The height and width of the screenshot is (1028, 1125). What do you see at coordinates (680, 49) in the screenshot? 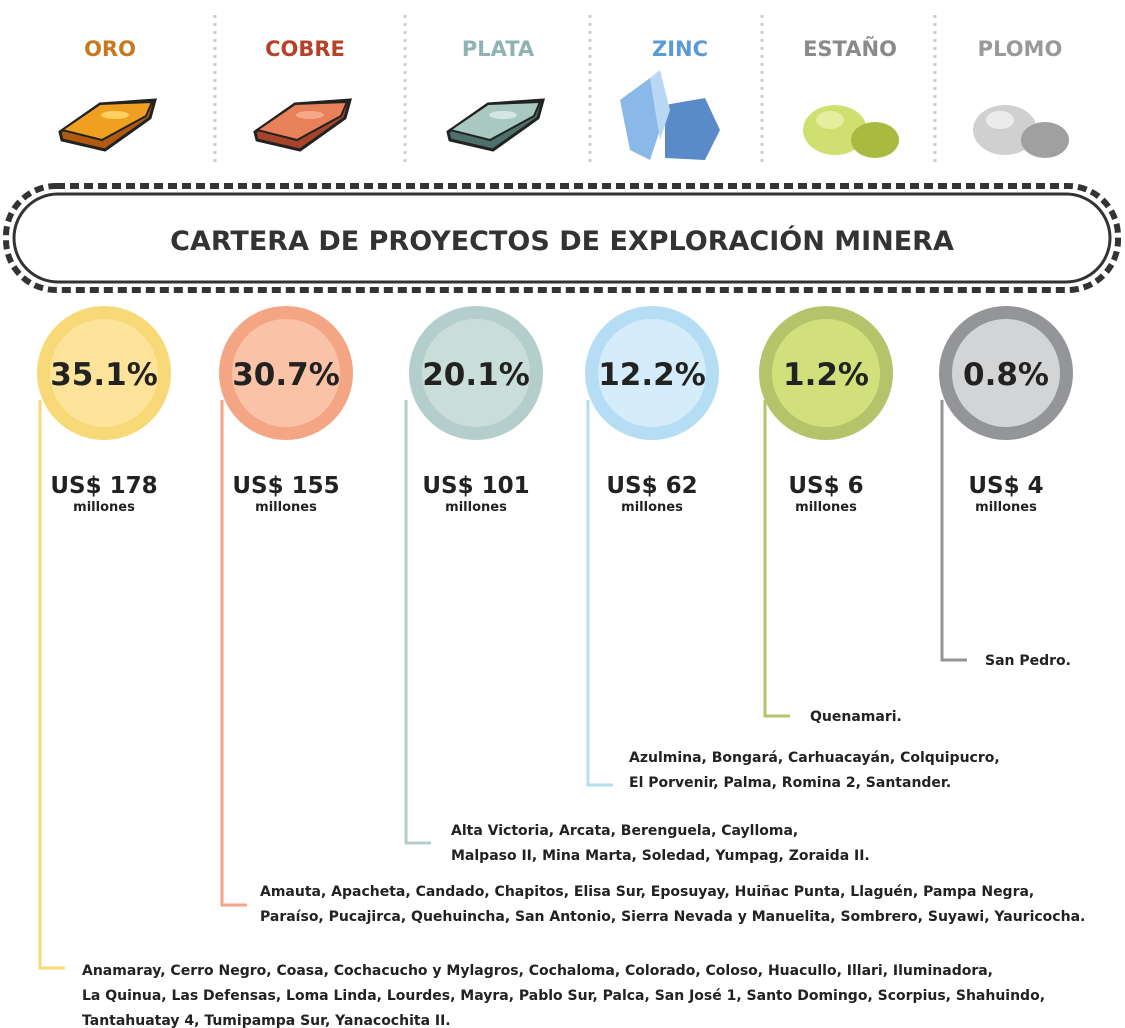
I see `mineral-name: ZINC` at bounding box center [680, 49].